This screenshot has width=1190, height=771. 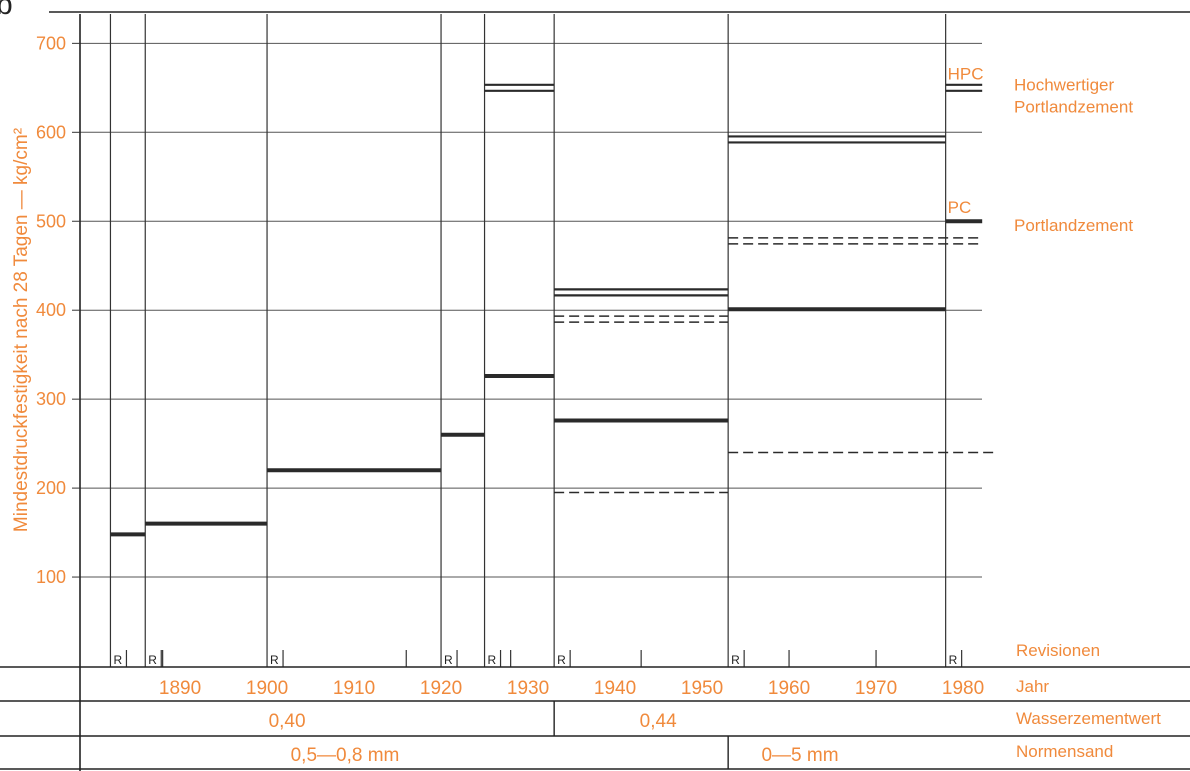 What do you see at coordinates (51, 221) in the screenshot?
I see `y-tick-label: 500` at bounding box center [51, 221].